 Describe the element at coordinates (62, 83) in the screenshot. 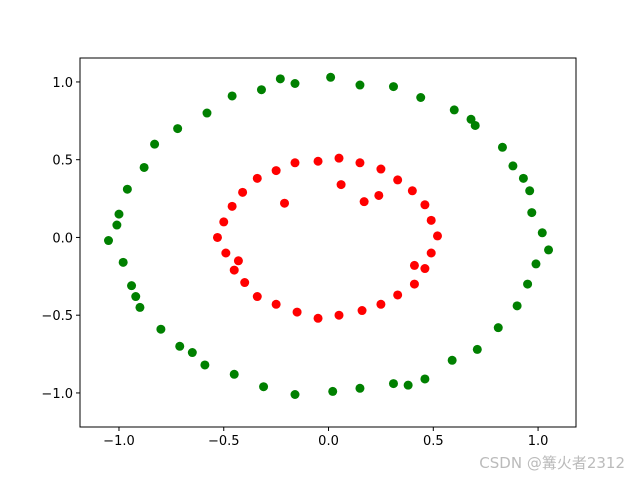

I see `y-tick-label: 1.0` at that location.